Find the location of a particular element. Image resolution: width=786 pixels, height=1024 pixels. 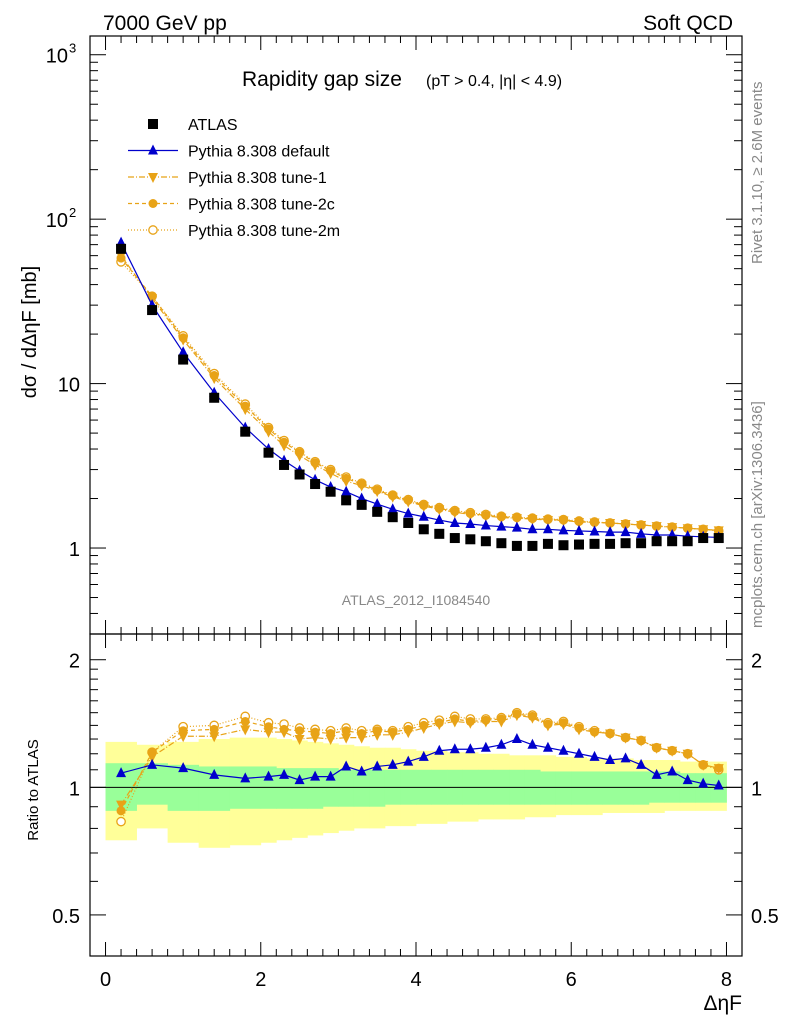

x-tick-label: 8 is located at coordinates (726, 980).